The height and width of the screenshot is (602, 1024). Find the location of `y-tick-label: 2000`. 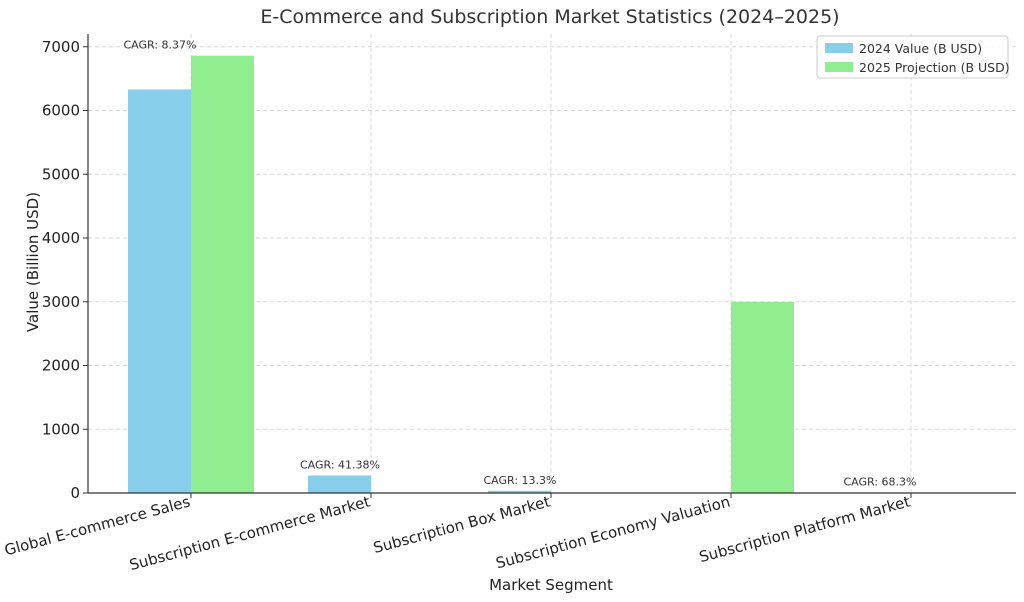

y-tick-label: 2000 is located at coordinates (61, 366).